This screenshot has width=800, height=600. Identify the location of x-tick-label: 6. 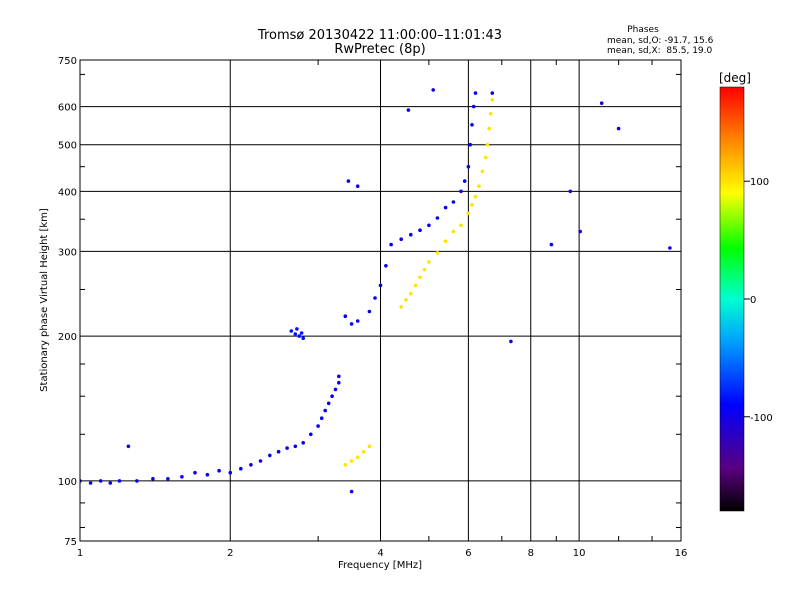
(468, 553).